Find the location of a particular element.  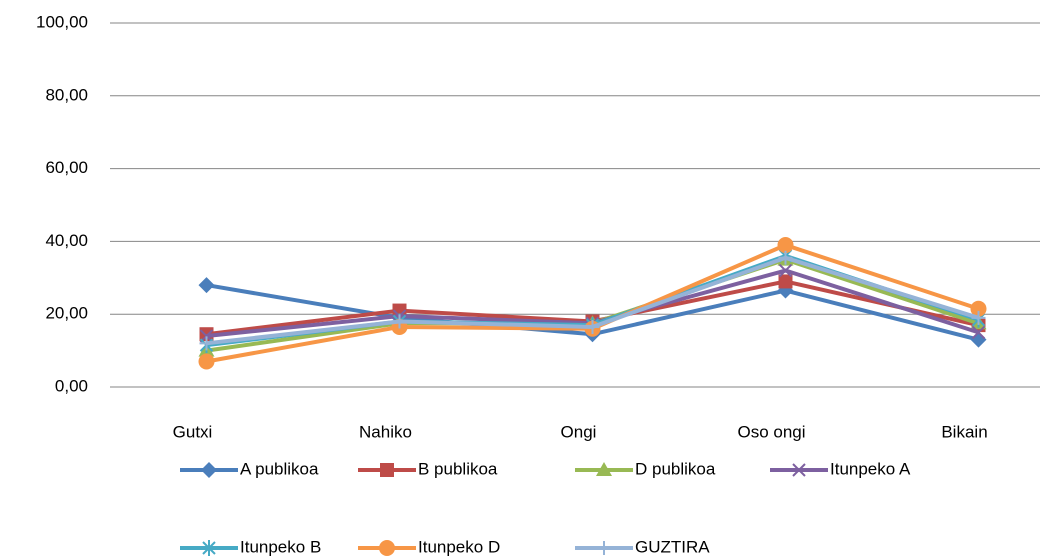

legend-label: GUZTIRA is located at coordinates (672, 546).